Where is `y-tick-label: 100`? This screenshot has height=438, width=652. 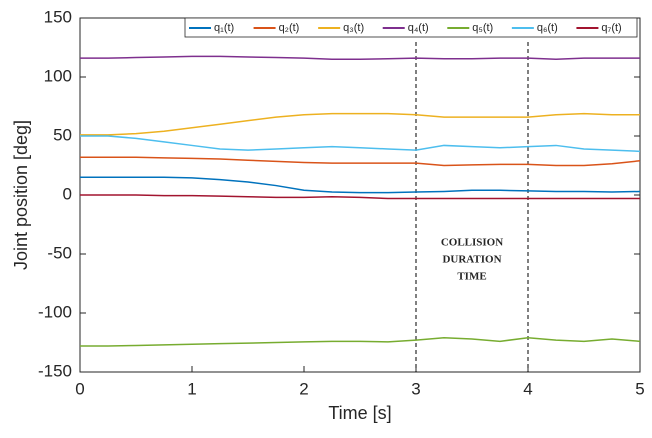
y-tick-label: 100 is located at coordinates (58, 75).